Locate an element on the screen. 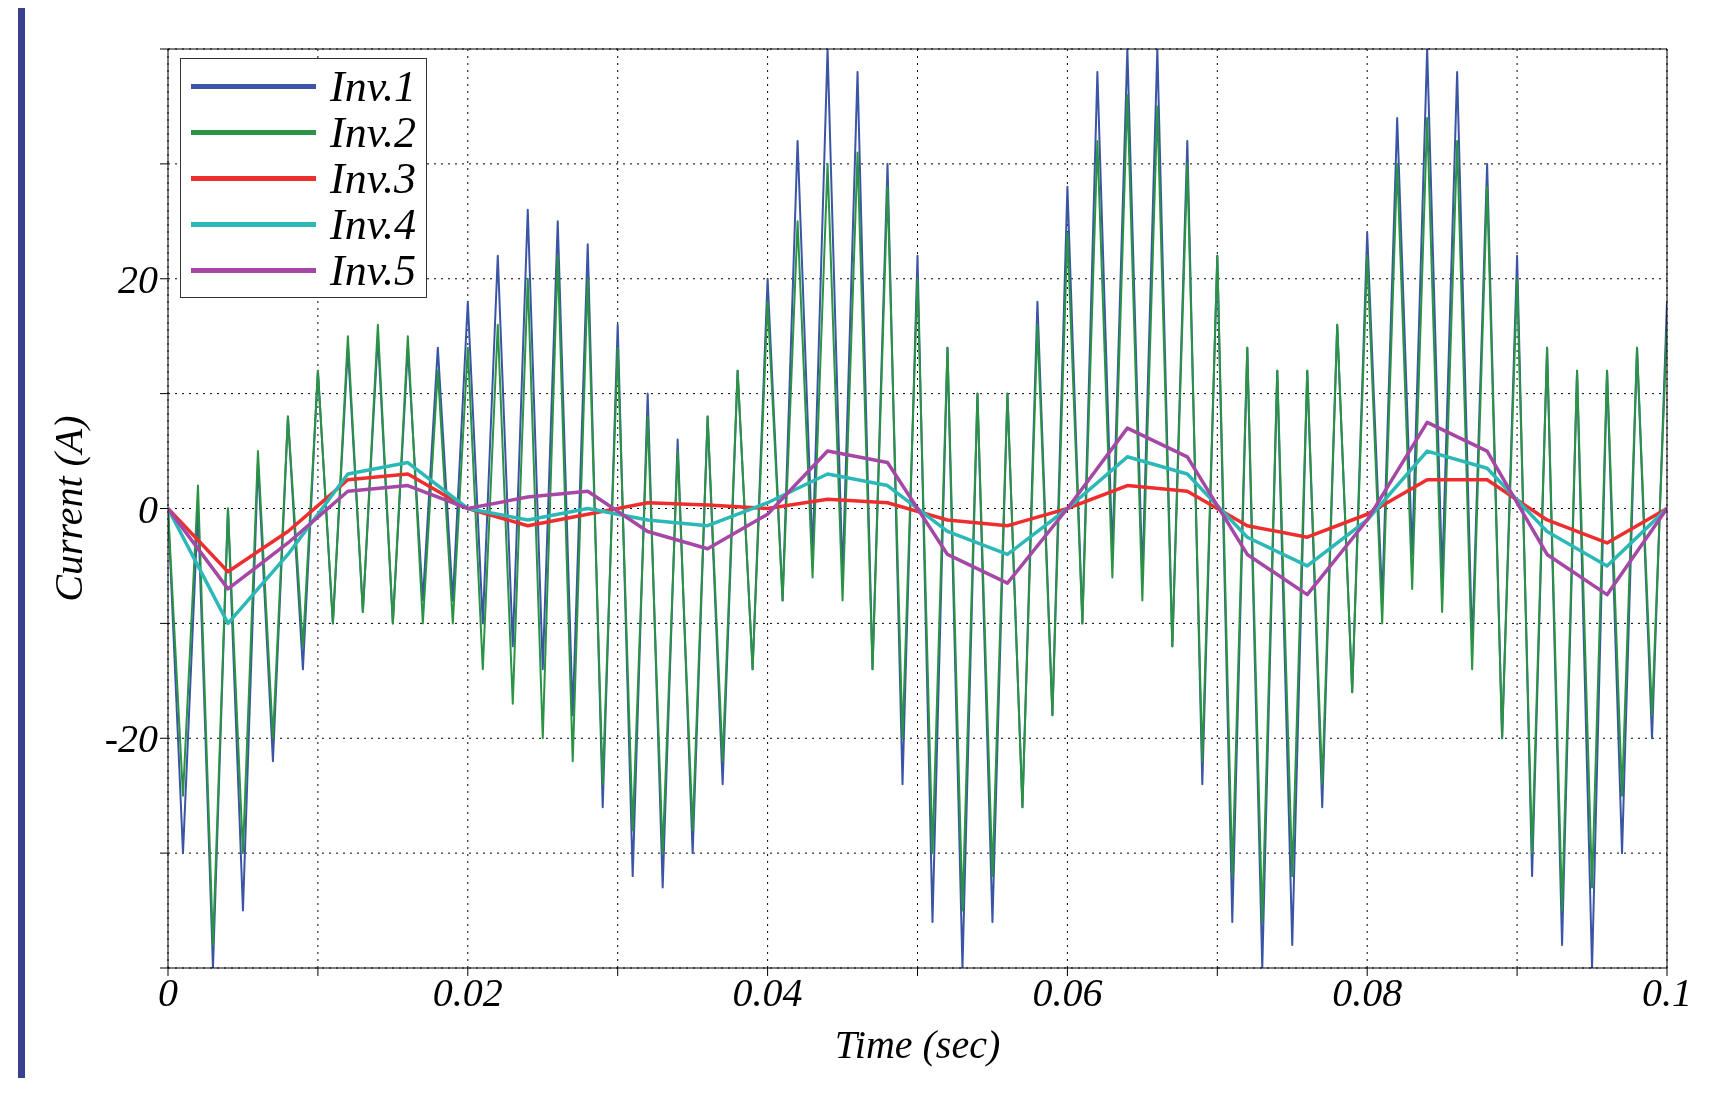 The height and width of the screenshot is (1097, 1730). x-tick-label: 0.04 is located at coordinates (767, 993).